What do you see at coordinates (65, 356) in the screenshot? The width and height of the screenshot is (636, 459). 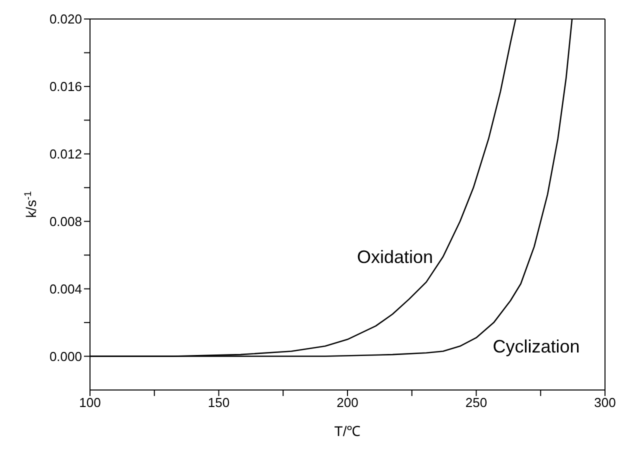 I see `y-tick-label: 0.000` at bounding box center [65, 356].